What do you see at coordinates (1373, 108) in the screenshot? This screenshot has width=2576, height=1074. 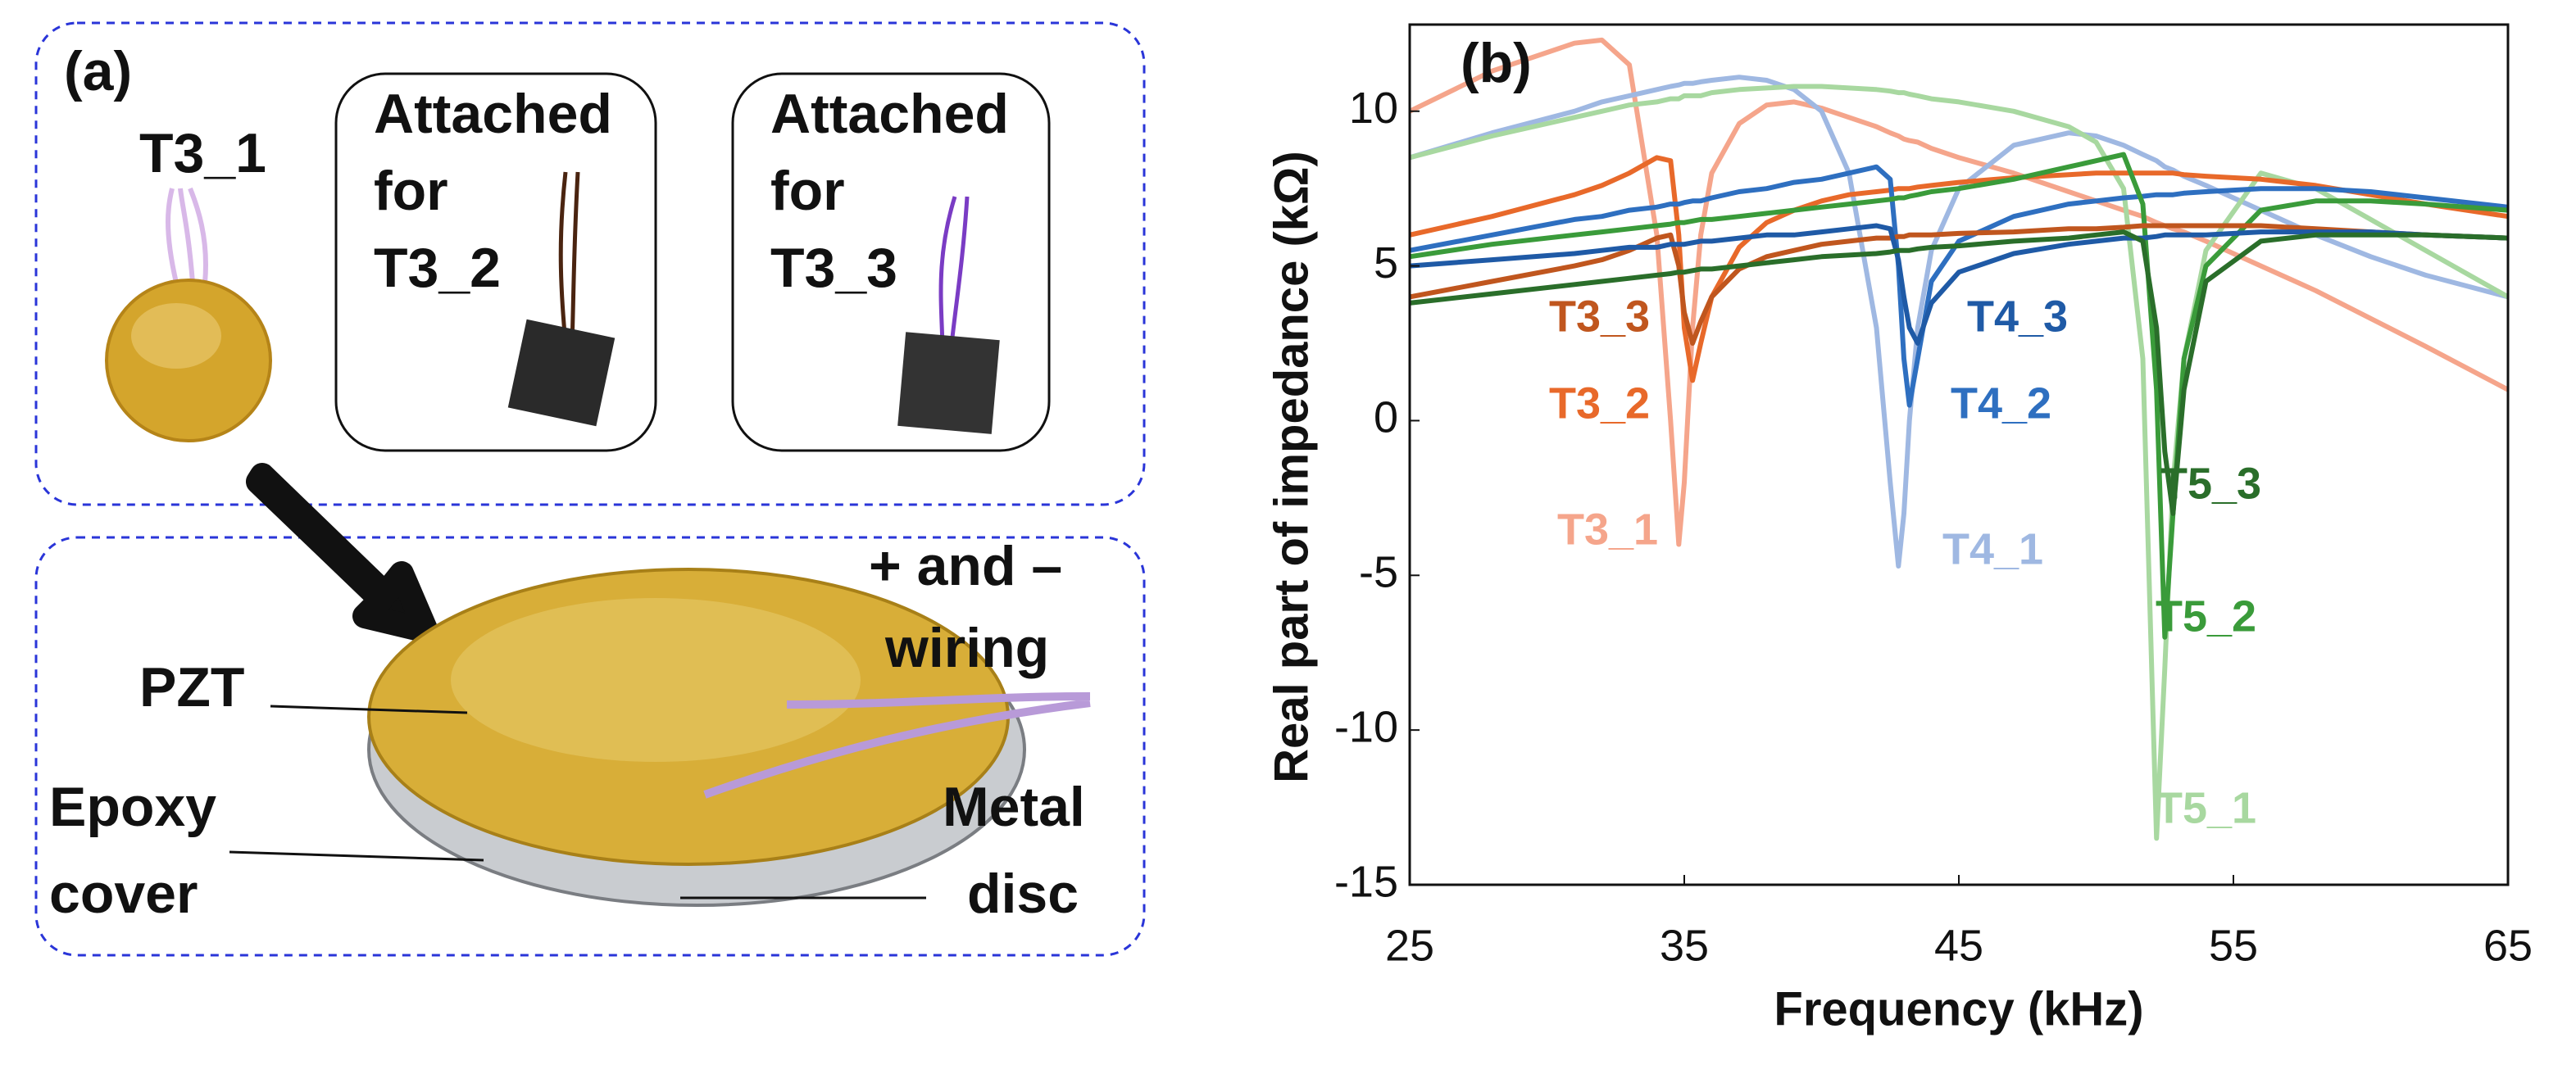 I see `y-tick-label: 10` at bounding box center [1373, 108].